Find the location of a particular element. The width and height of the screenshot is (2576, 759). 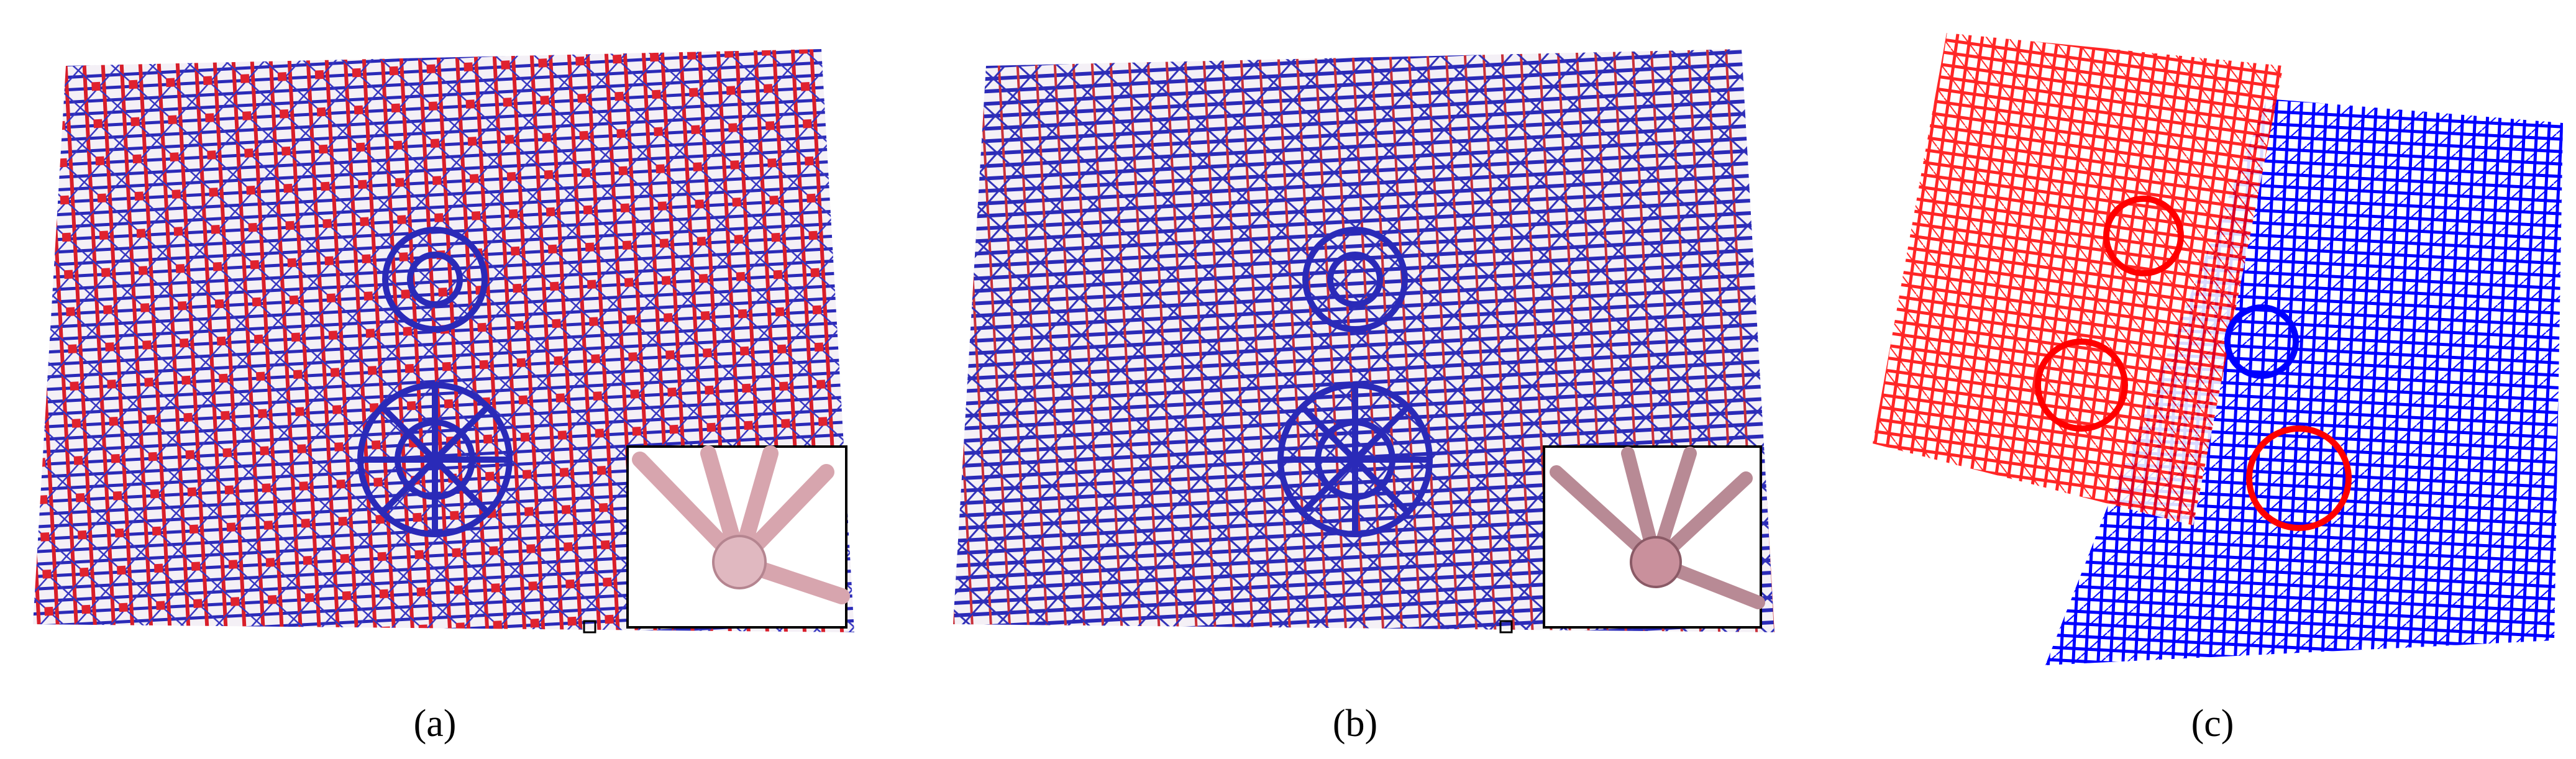

point-cloud-blue is located at coordinates (2304, 382).